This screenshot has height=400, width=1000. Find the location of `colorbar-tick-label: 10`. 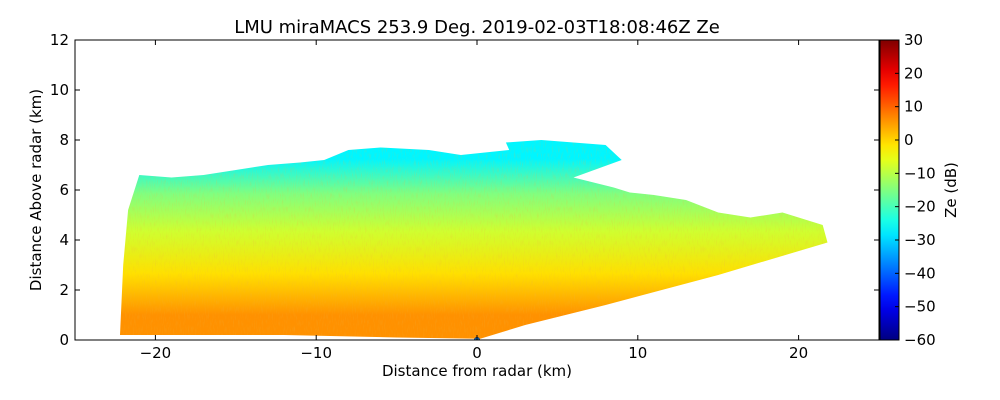

colorbar-tick-label: 10 is located at coordinates (913, 107).